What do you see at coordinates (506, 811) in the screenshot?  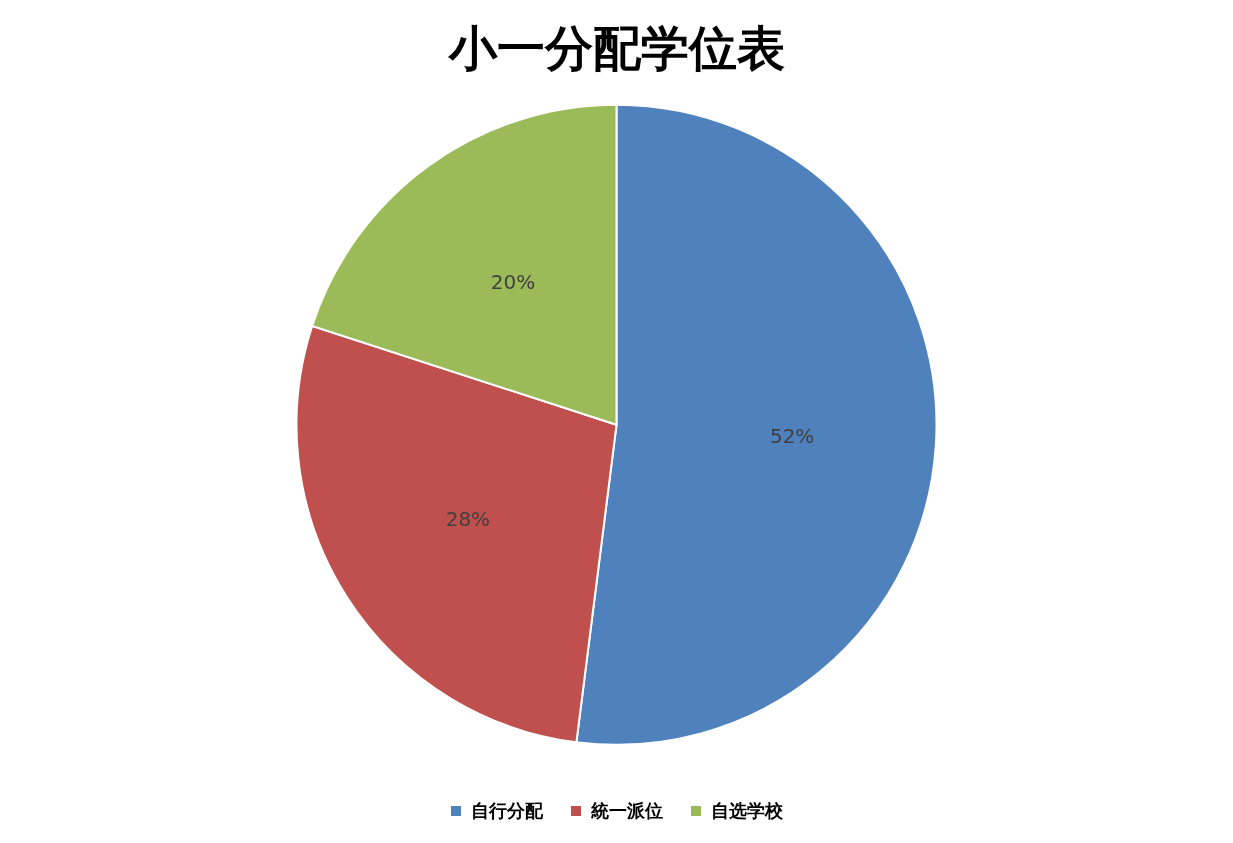 I see `legend-label: 自行分配` at bounding box center [506, 811].